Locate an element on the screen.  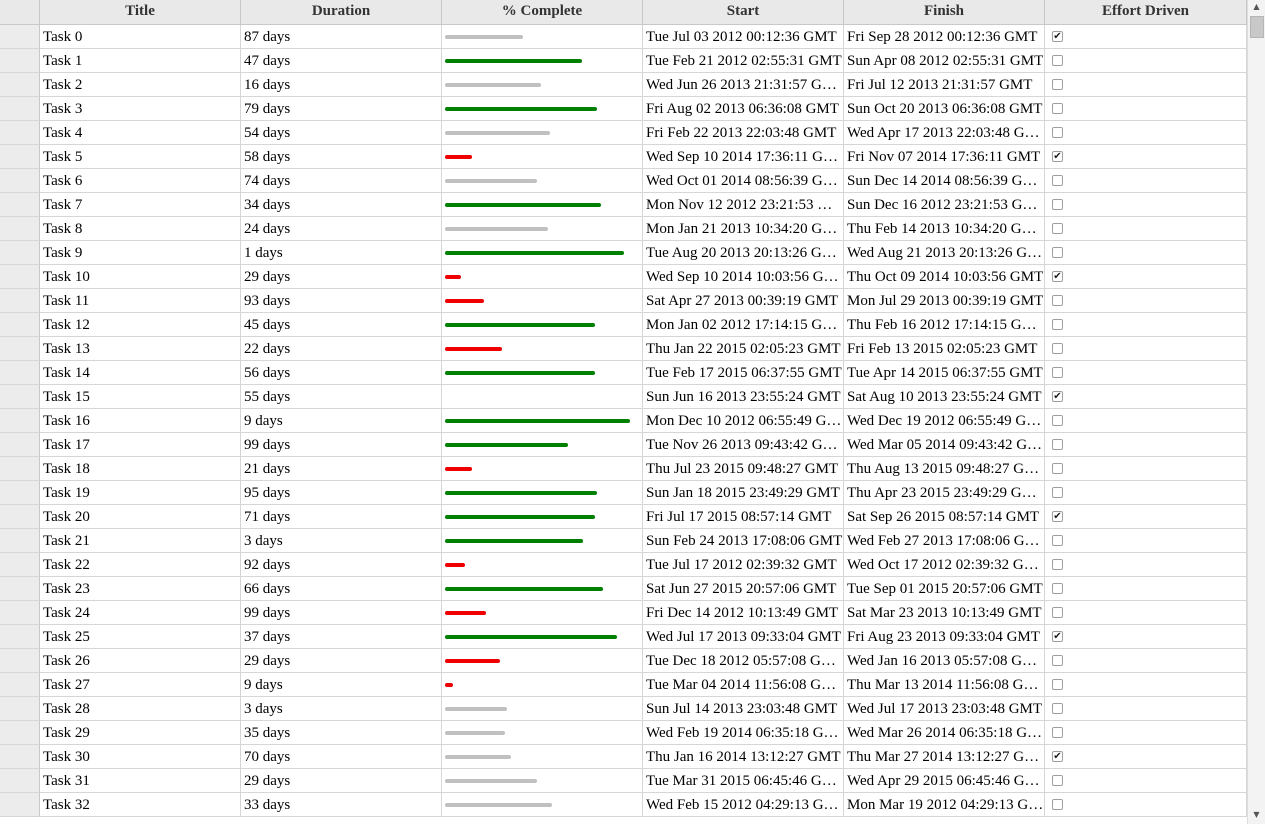
finish-cell: Fri Aug 23 2013 09:33:04 GMT is located at coordinates (944, 637).